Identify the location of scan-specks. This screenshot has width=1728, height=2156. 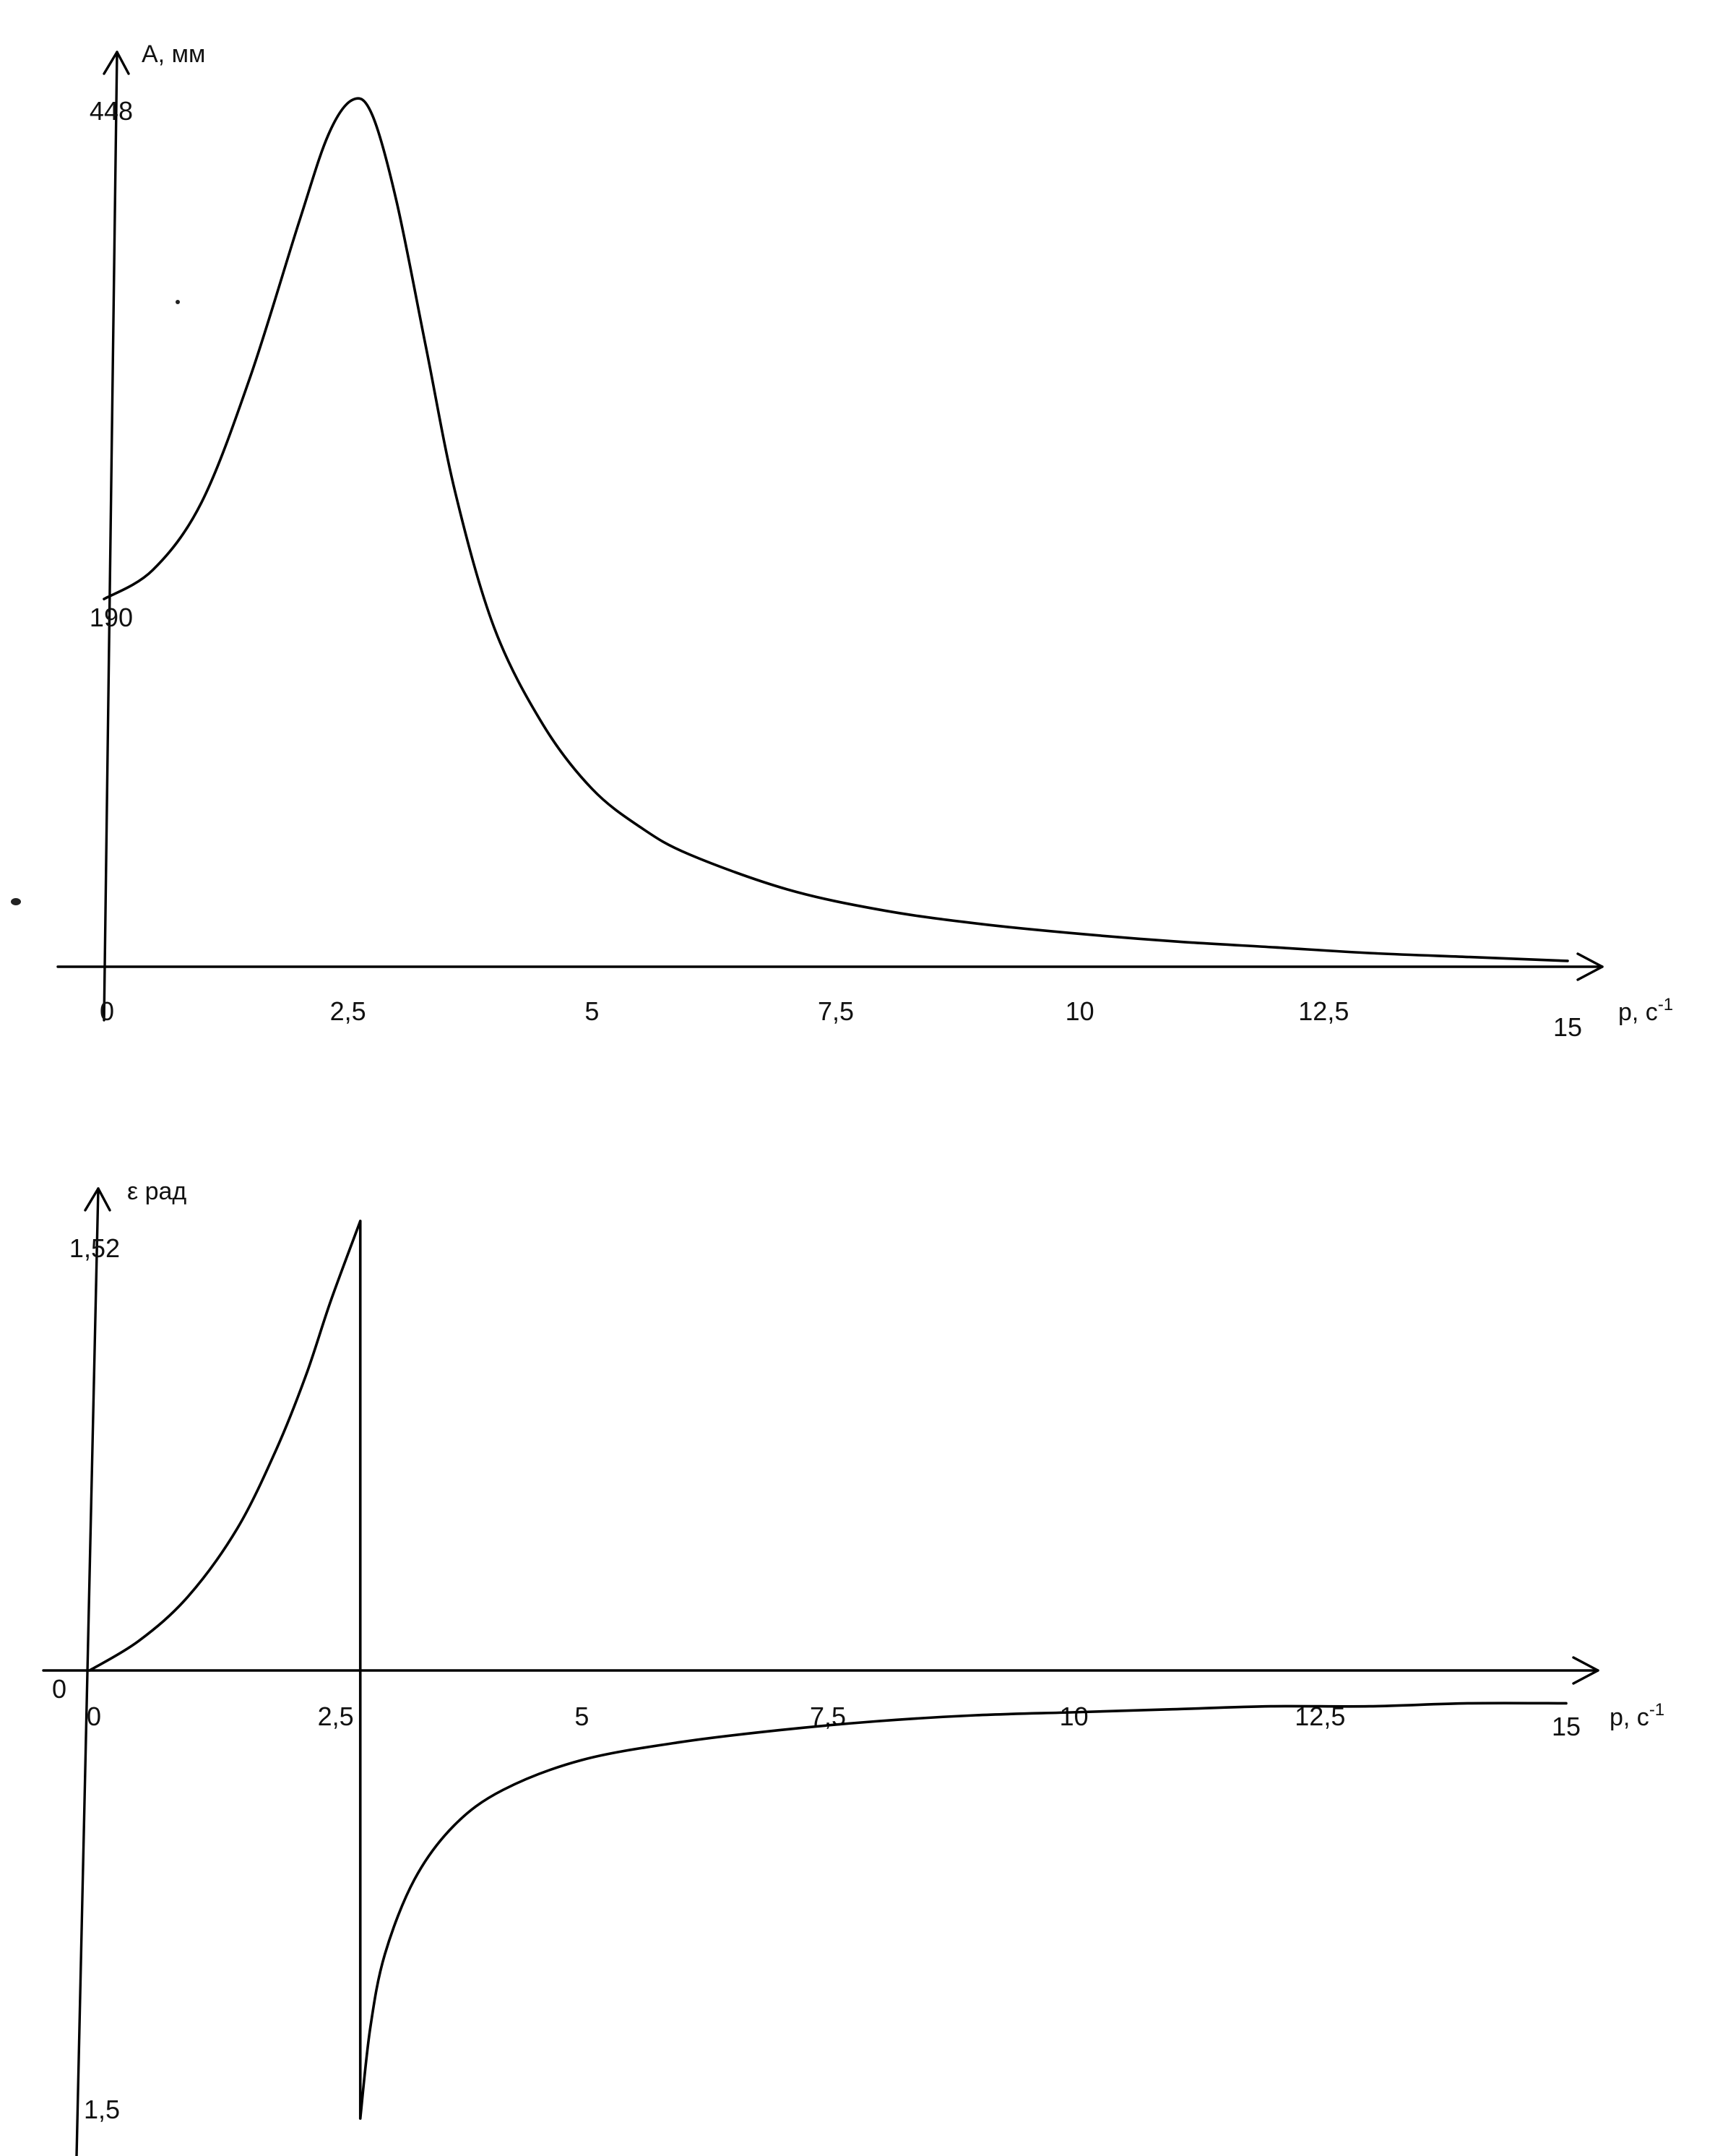
(95, 602).